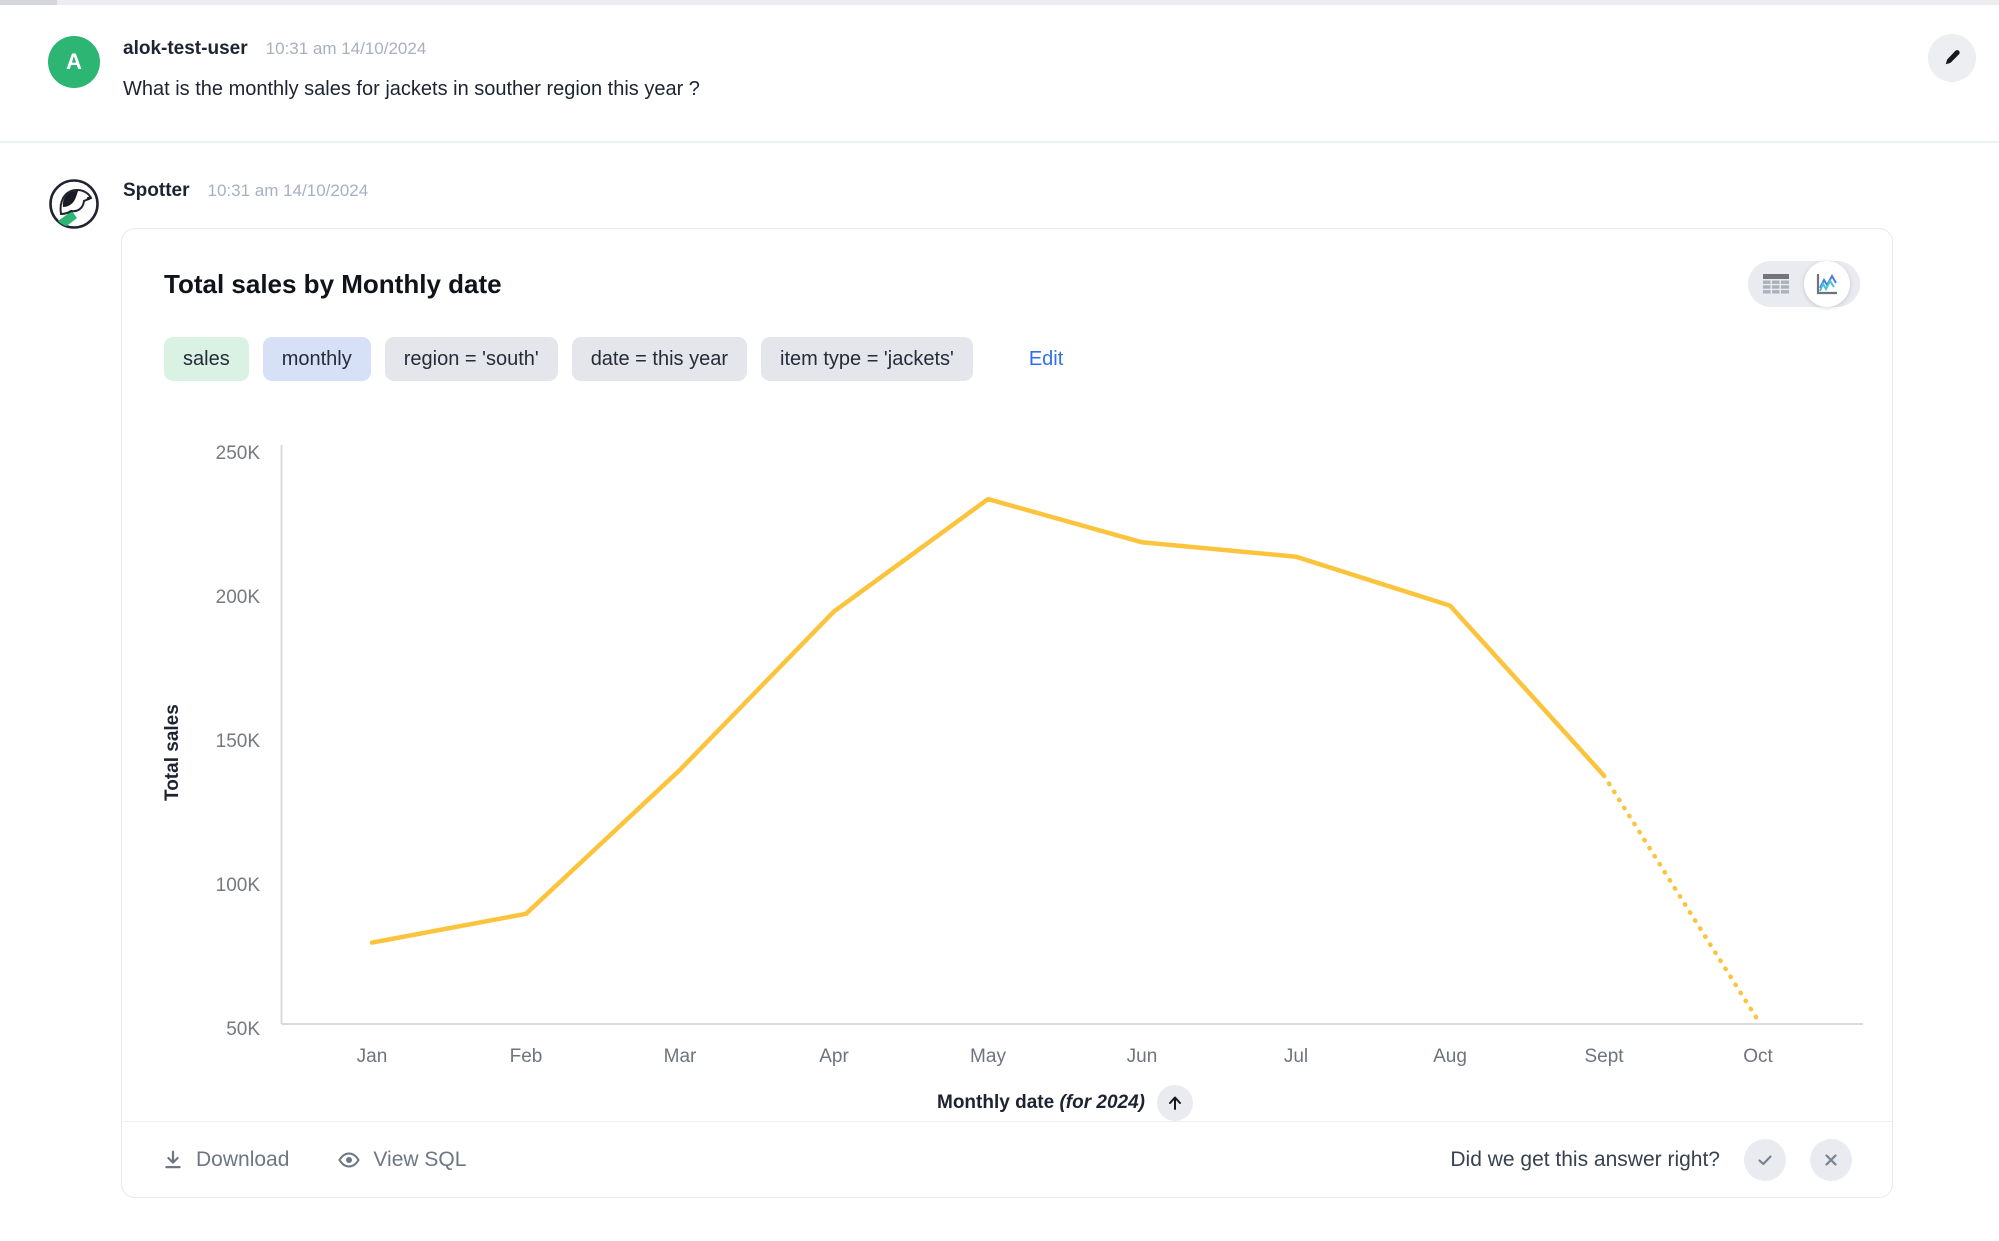  I want to click on top-divider, so click(999, 2).